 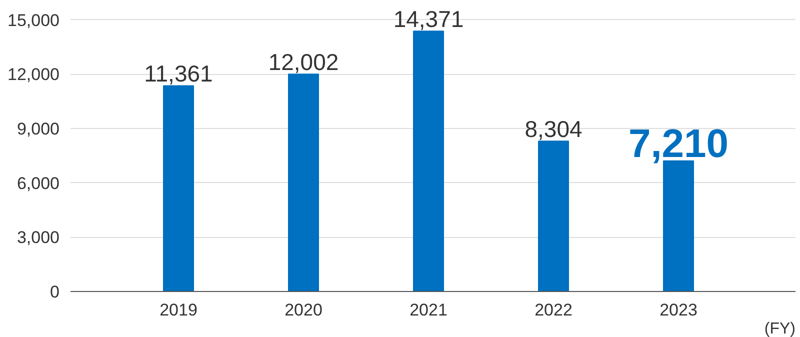 I want to click on y-tick-label: 9,000, so click(x=38, y=128).